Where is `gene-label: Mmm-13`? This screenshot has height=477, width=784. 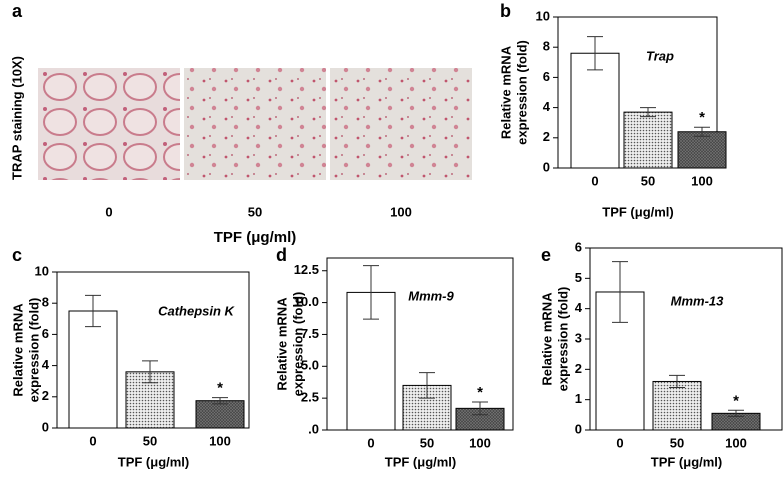
gene-label: Mmm-13 is located at coordinates (698, 300).